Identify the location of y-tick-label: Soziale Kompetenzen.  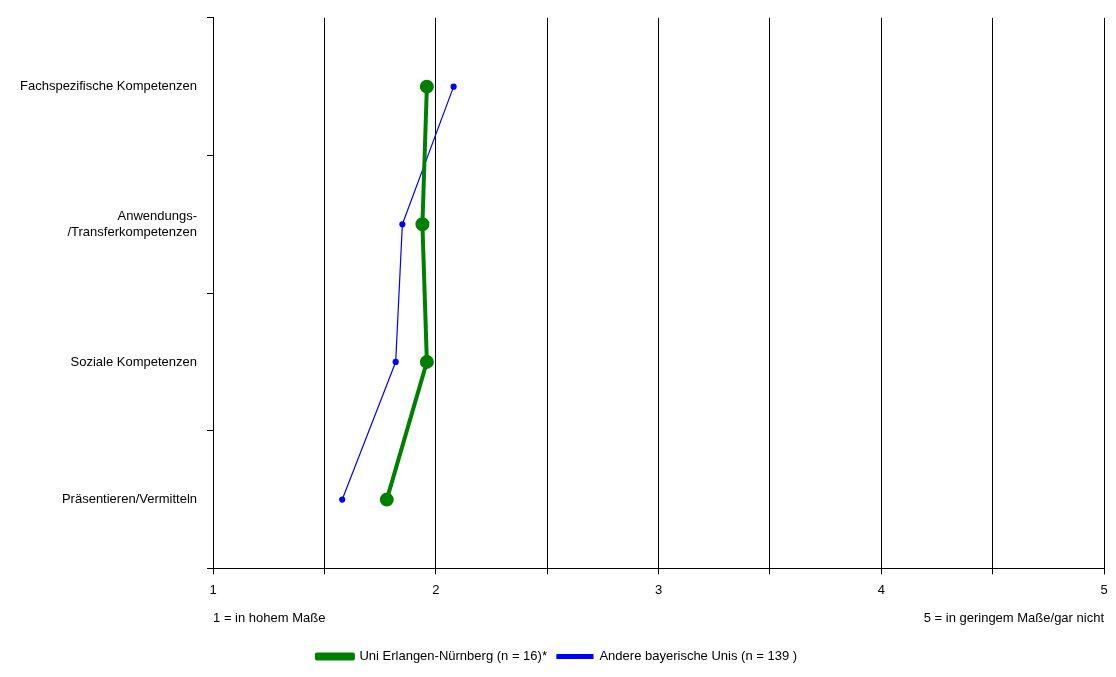
(134, 361).